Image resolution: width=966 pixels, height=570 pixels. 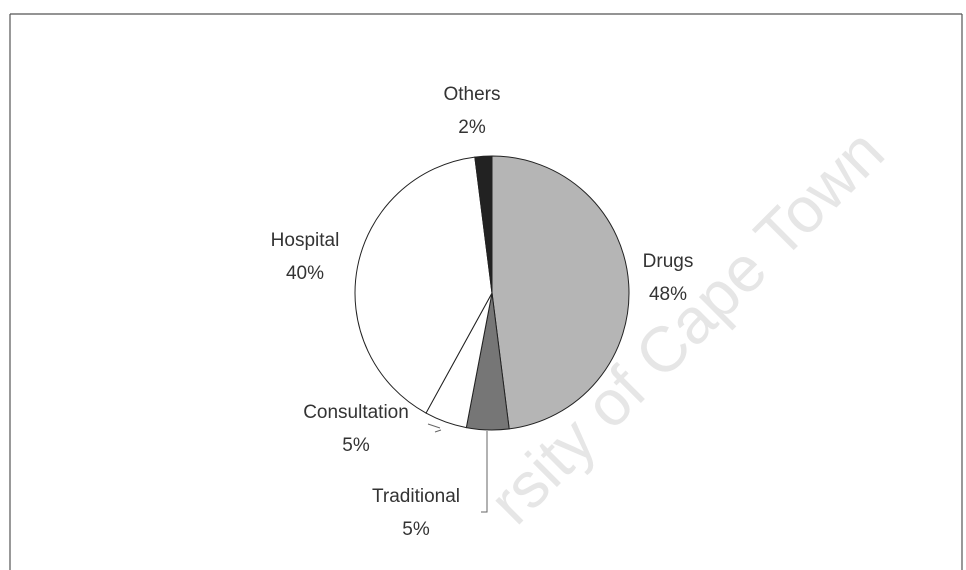 What do you see at coordinates (471, 94) in the screenshot?
I see `slice-label: Others` at bounding box center [471, 94].